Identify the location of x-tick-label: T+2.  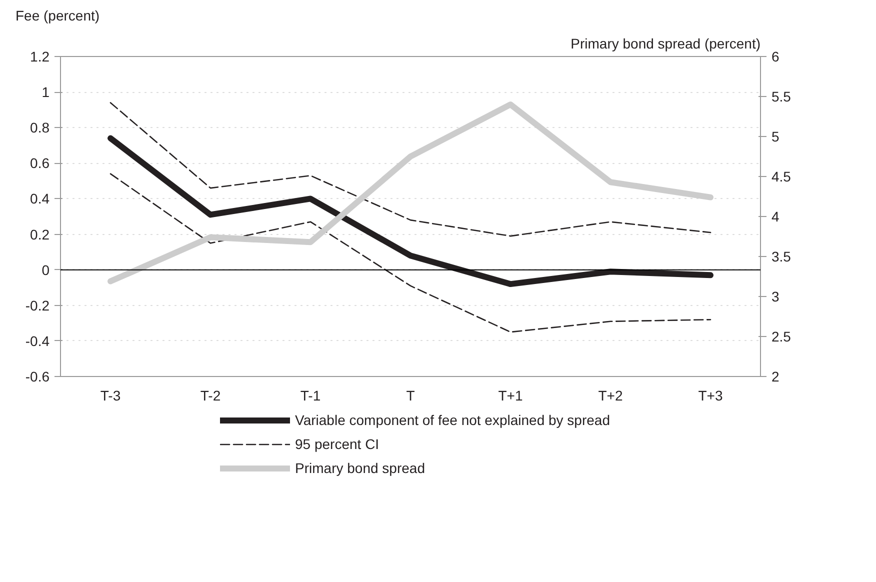
(610, 396).